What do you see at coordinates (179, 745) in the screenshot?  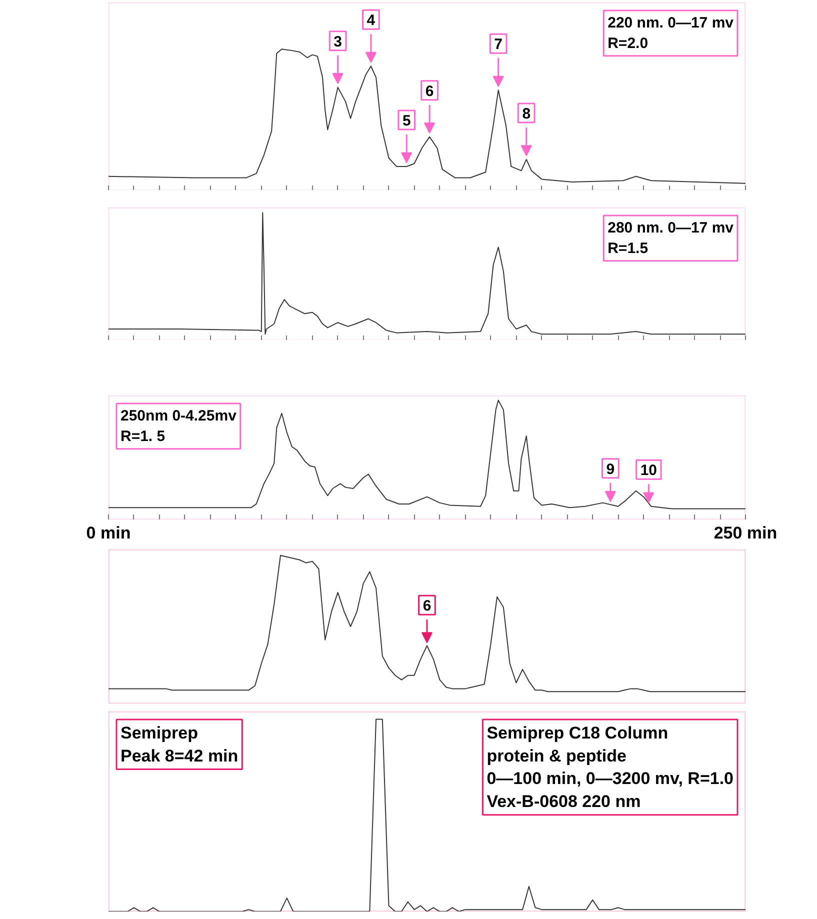 I see `annotation: Semiprep Peak 8=42 min` at bounding box center [179, 745].